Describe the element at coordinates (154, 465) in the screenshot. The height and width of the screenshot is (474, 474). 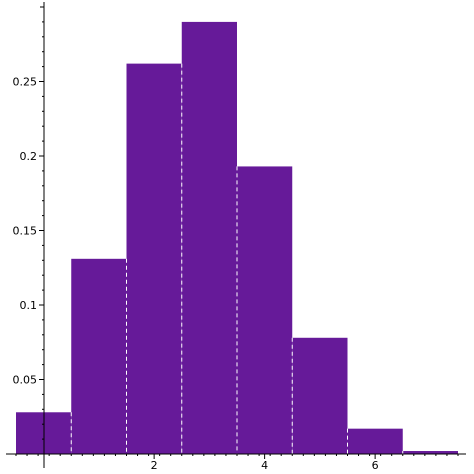
I see `x-tick-label: 2` at that location.